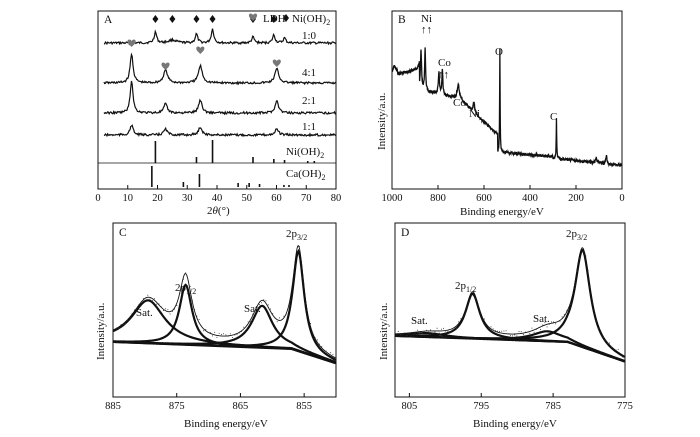 This screenshot has height=437, width=700. What do you see at coordinates (101, 331) in the screenshot?
I see `panel-c-ylabel: Intensity/a.u.` at bounding box center [101, 331].